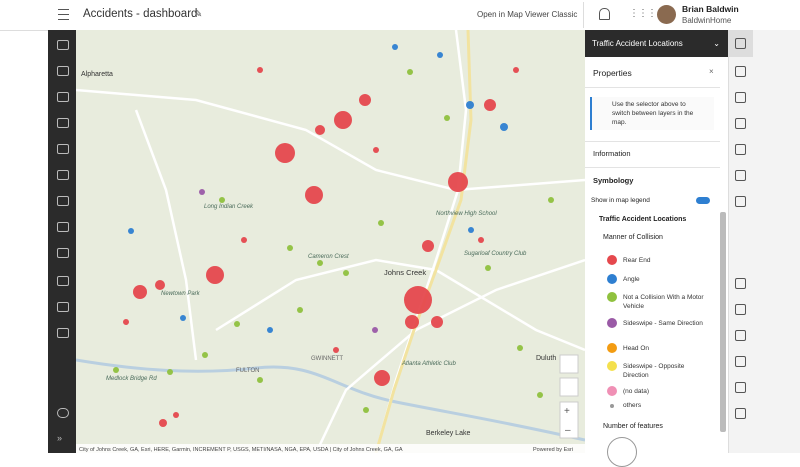  Describe the element at coordinates (140, 14) in the screenshot. I see `app-title: Accidents - dashboard` at that location.